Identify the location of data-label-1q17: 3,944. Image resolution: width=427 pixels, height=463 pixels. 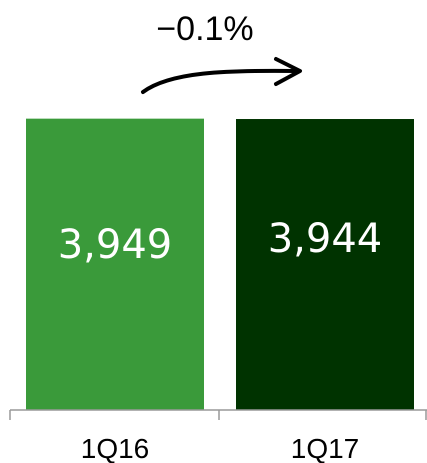
(325, 239).